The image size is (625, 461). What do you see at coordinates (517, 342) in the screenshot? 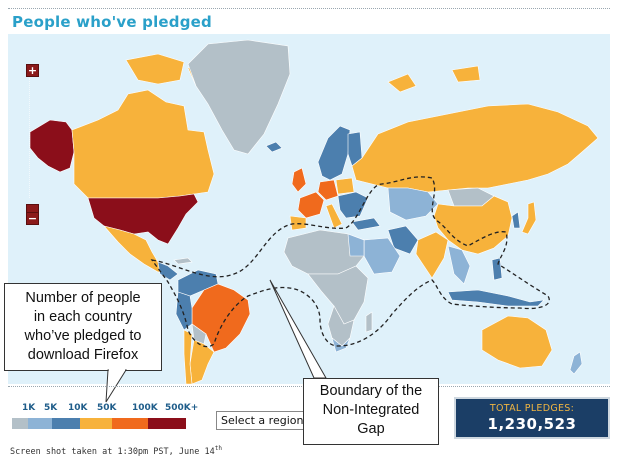
I see `country-australia` at bounding box center [517, 342].